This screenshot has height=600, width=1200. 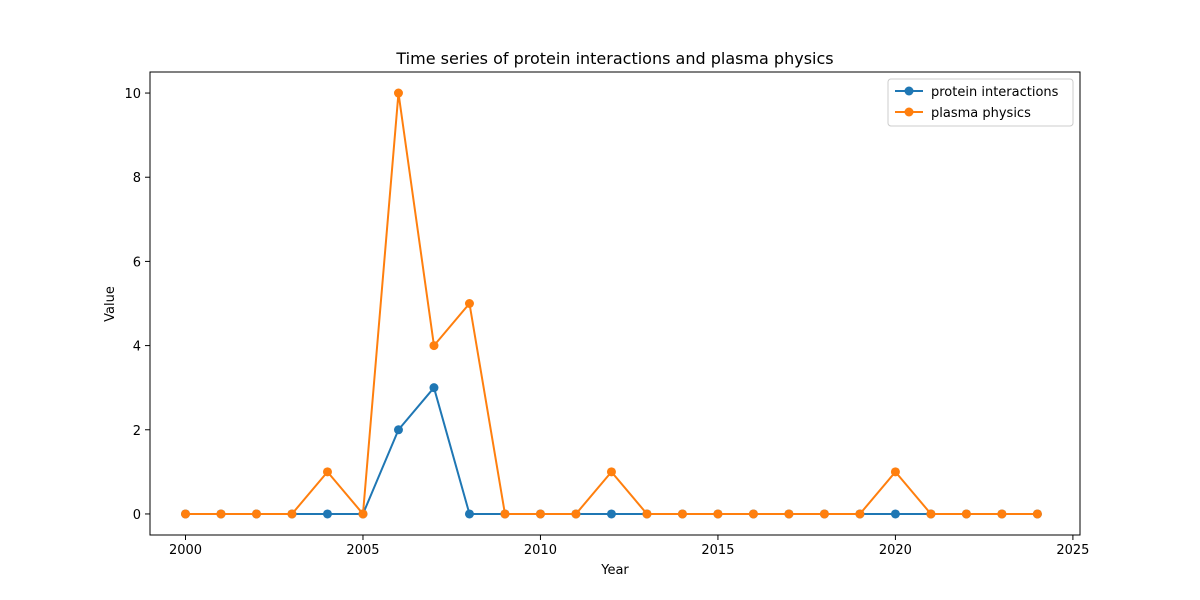 I want to click on y-tick-label: 6, so click(x=137, y=262).